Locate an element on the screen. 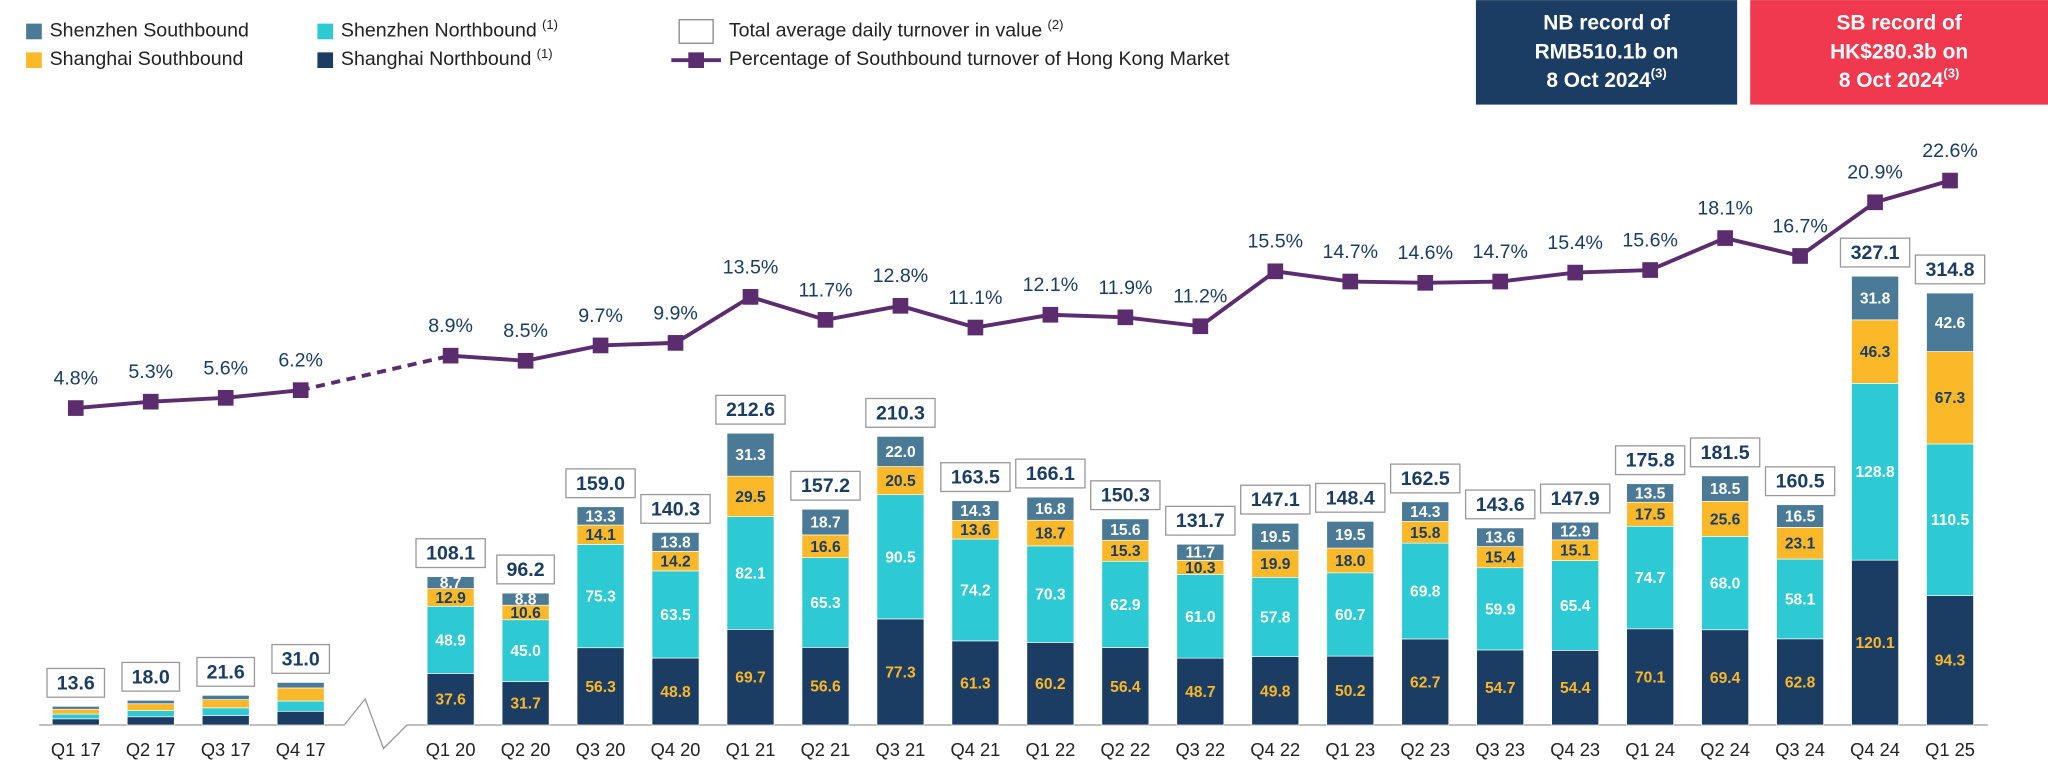  record-line: NB record of is located at coordinates (1606, 22).